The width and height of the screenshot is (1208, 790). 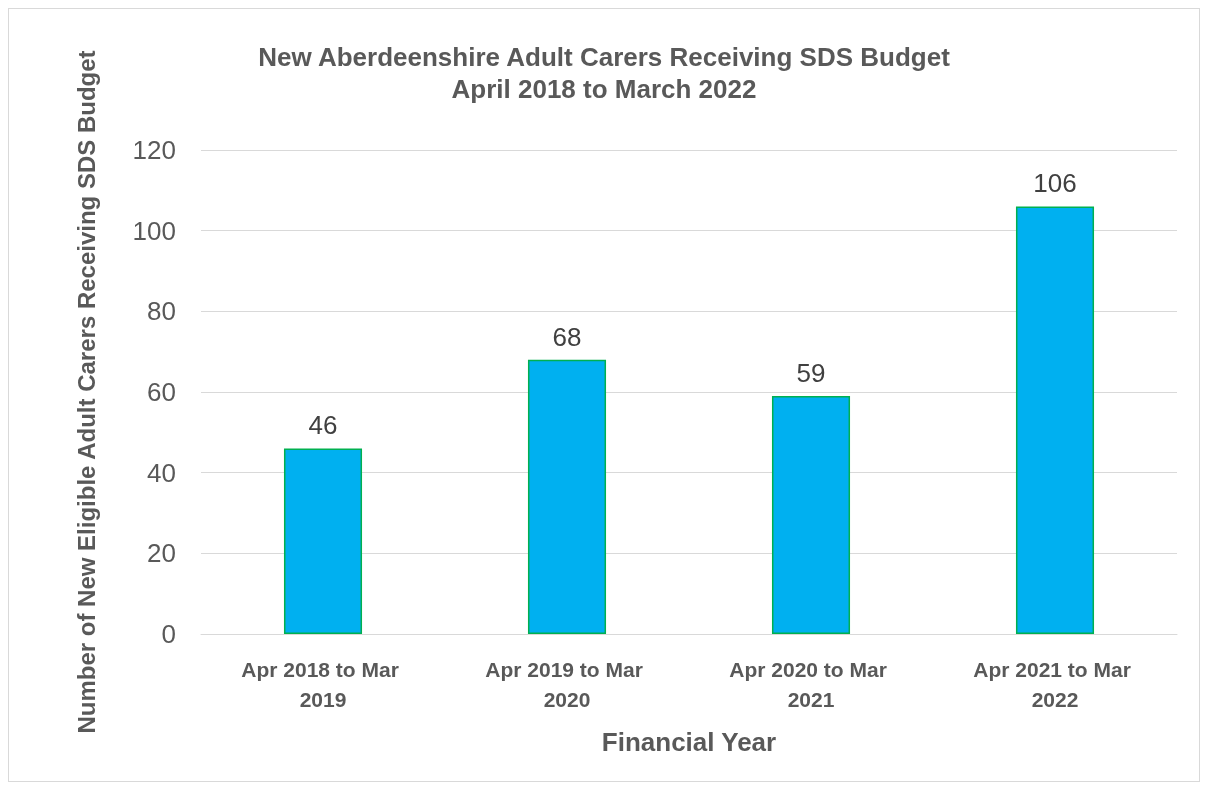 I want to click on x-axis-title: Financial Year, so click(x=689, y=742).